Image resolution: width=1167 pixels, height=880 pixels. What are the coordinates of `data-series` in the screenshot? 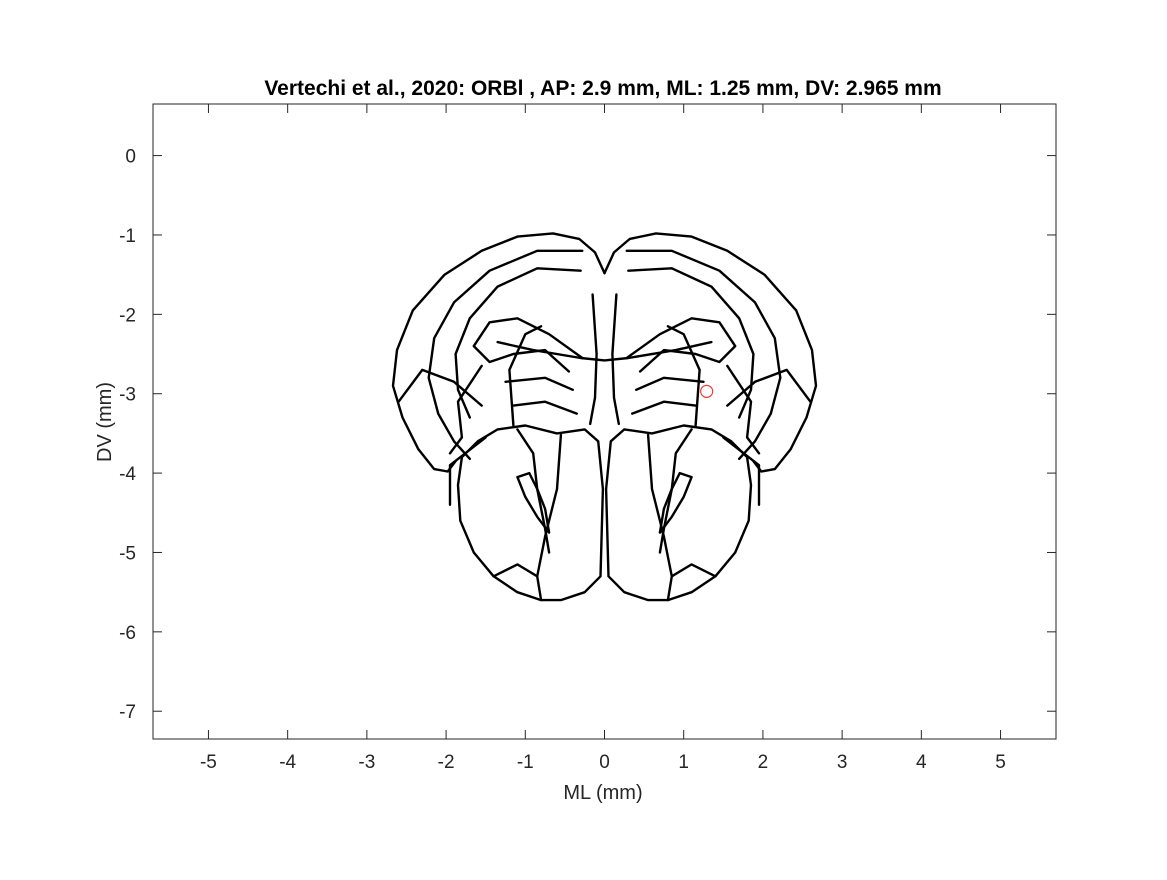 It's located at (707, 391).